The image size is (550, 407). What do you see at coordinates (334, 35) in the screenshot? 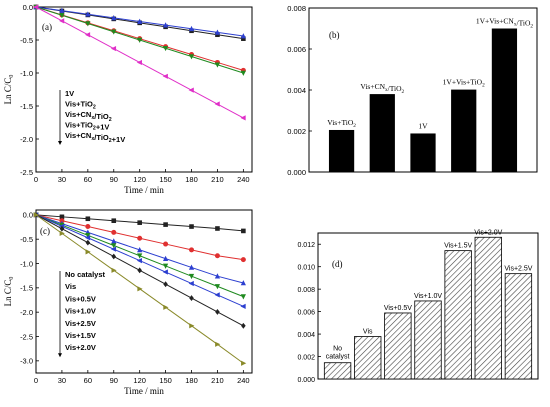
I see `panel-label: (b)` at bounding box center [334, 35].